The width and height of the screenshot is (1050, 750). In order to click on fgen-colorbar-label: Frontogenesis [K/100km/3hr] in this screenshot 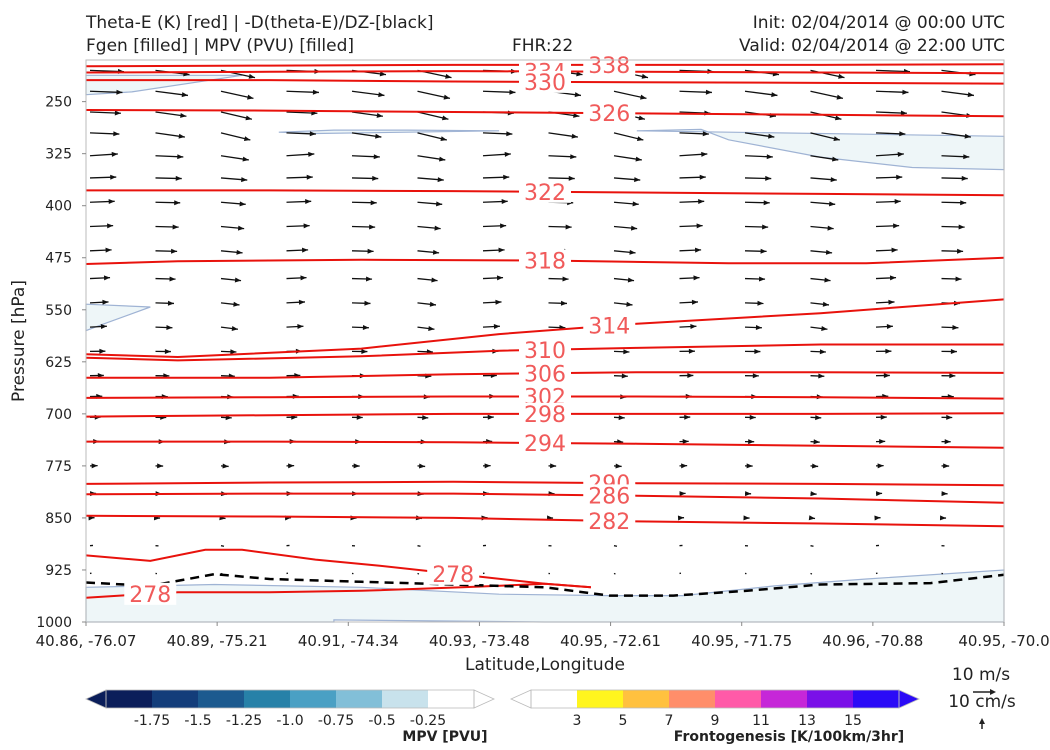, I will do `click(789, 737)`.